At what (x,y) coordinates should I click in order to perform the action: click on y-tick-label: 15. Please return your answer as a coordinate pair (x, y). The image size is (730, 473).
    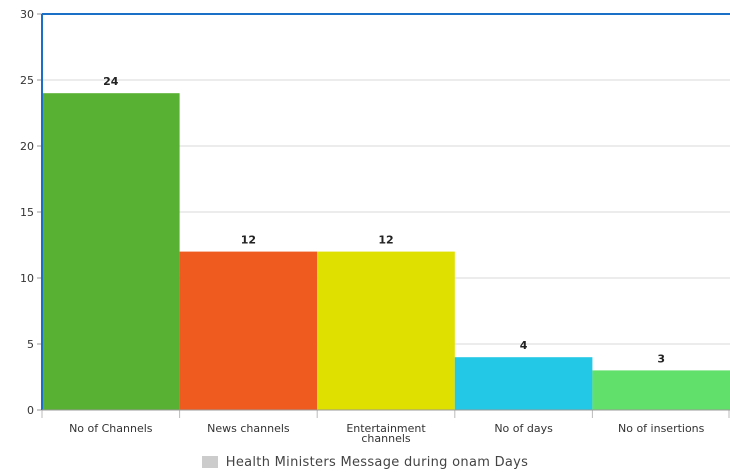
    Looking at the image, I should click on (27, 212).